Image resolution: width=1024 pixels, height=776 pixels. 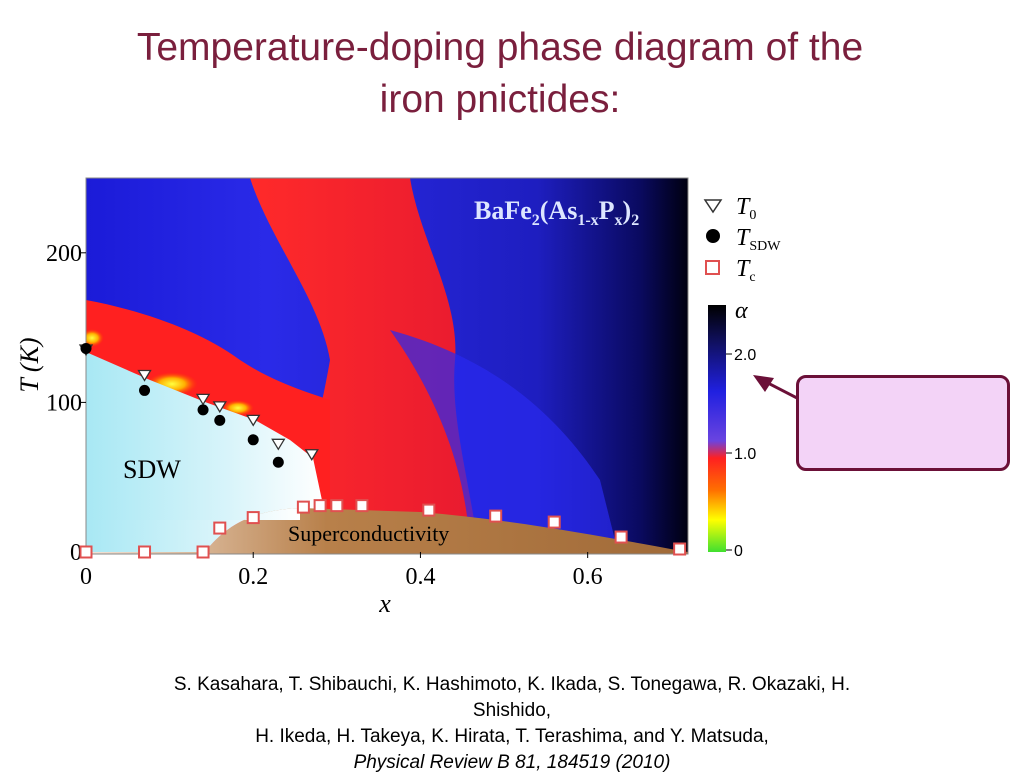 I want to click on y-tick-label-0: 0, so click(x=76, y=553).